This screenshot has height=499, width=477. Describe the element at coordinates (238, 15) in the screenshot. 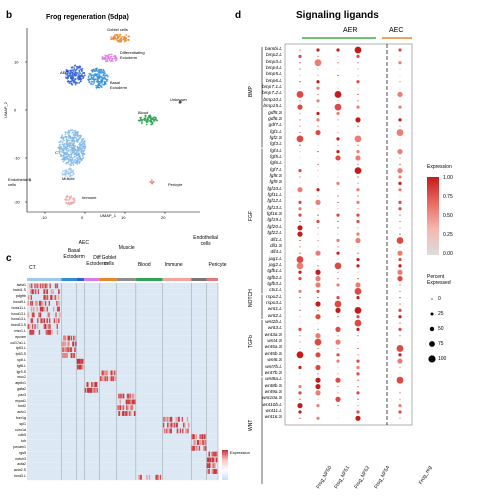

I see `panel-d-letter: d` at that location.